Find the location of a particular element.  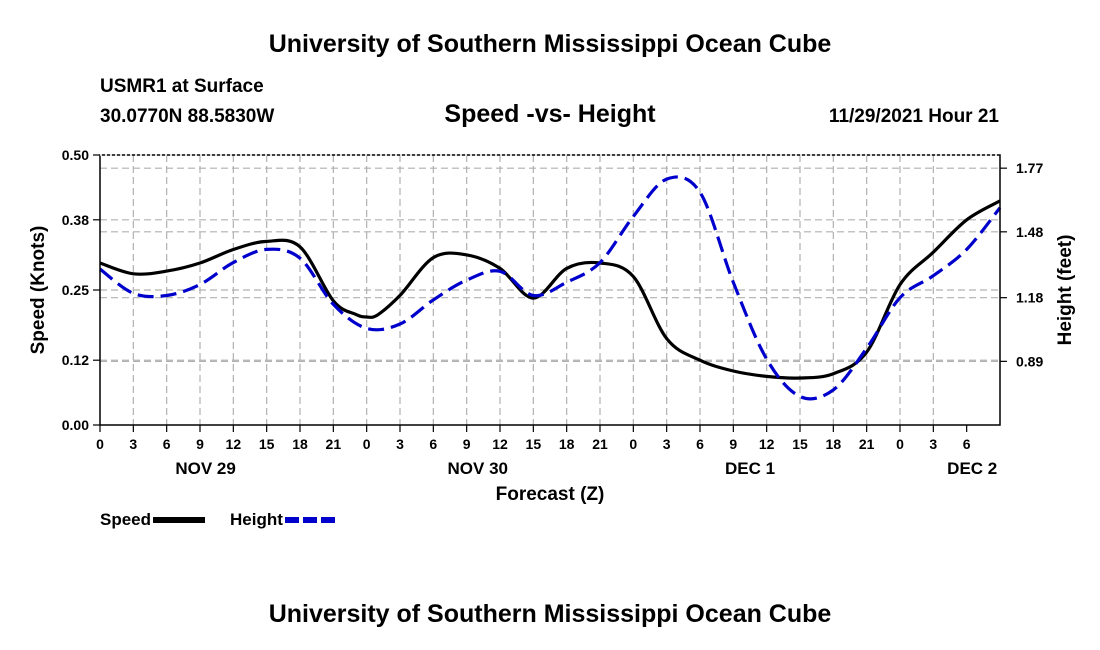

chart-subtitle: Speed -vs- Height is located at coordinates (550, 114).